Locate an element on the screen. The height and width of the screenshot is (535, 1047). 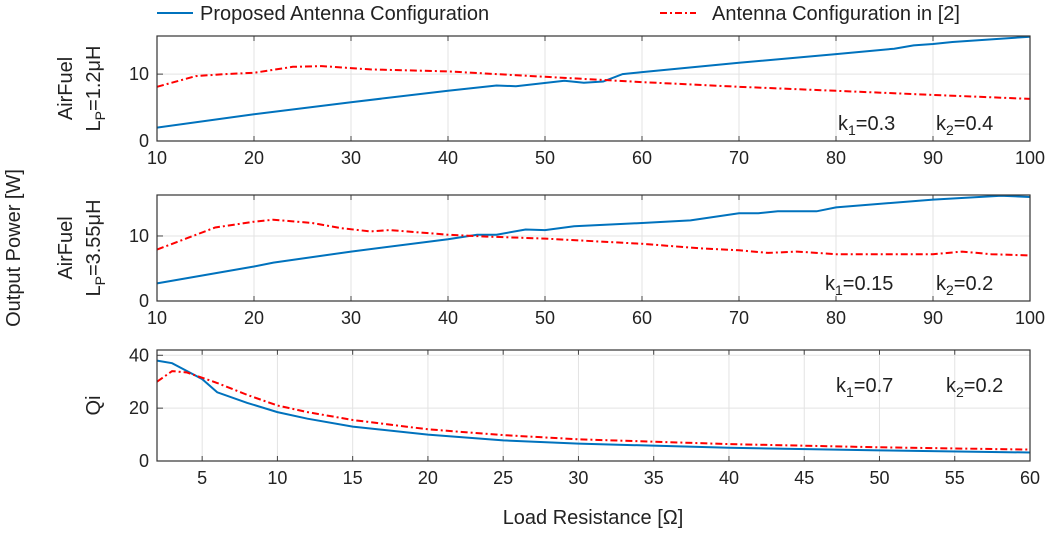
coupling-annotation: k1=0.15 is located at coordinates (859, 285).